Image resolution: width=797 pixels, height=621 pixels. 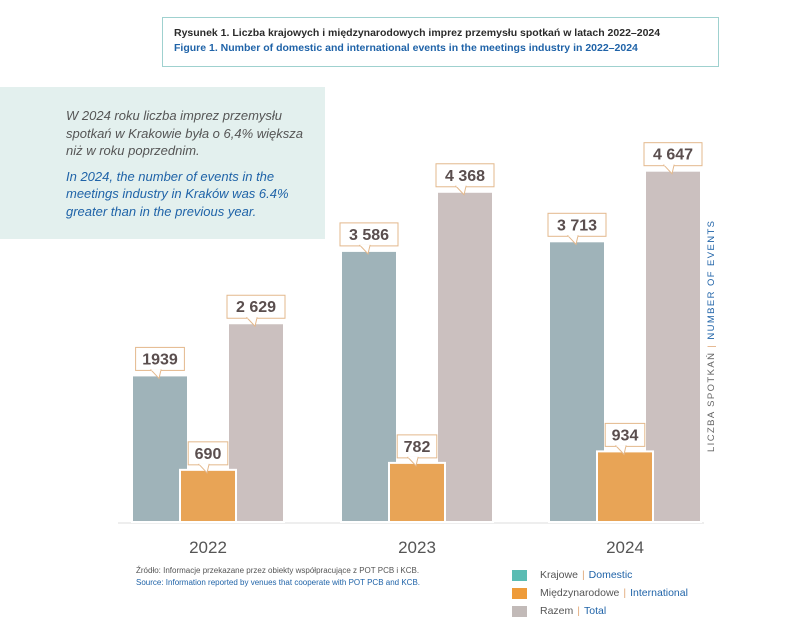 What do you see at coordinates (595, 611) in the screenshot?
I see `legend-label-en: Total` at bounding box center [595, 611].